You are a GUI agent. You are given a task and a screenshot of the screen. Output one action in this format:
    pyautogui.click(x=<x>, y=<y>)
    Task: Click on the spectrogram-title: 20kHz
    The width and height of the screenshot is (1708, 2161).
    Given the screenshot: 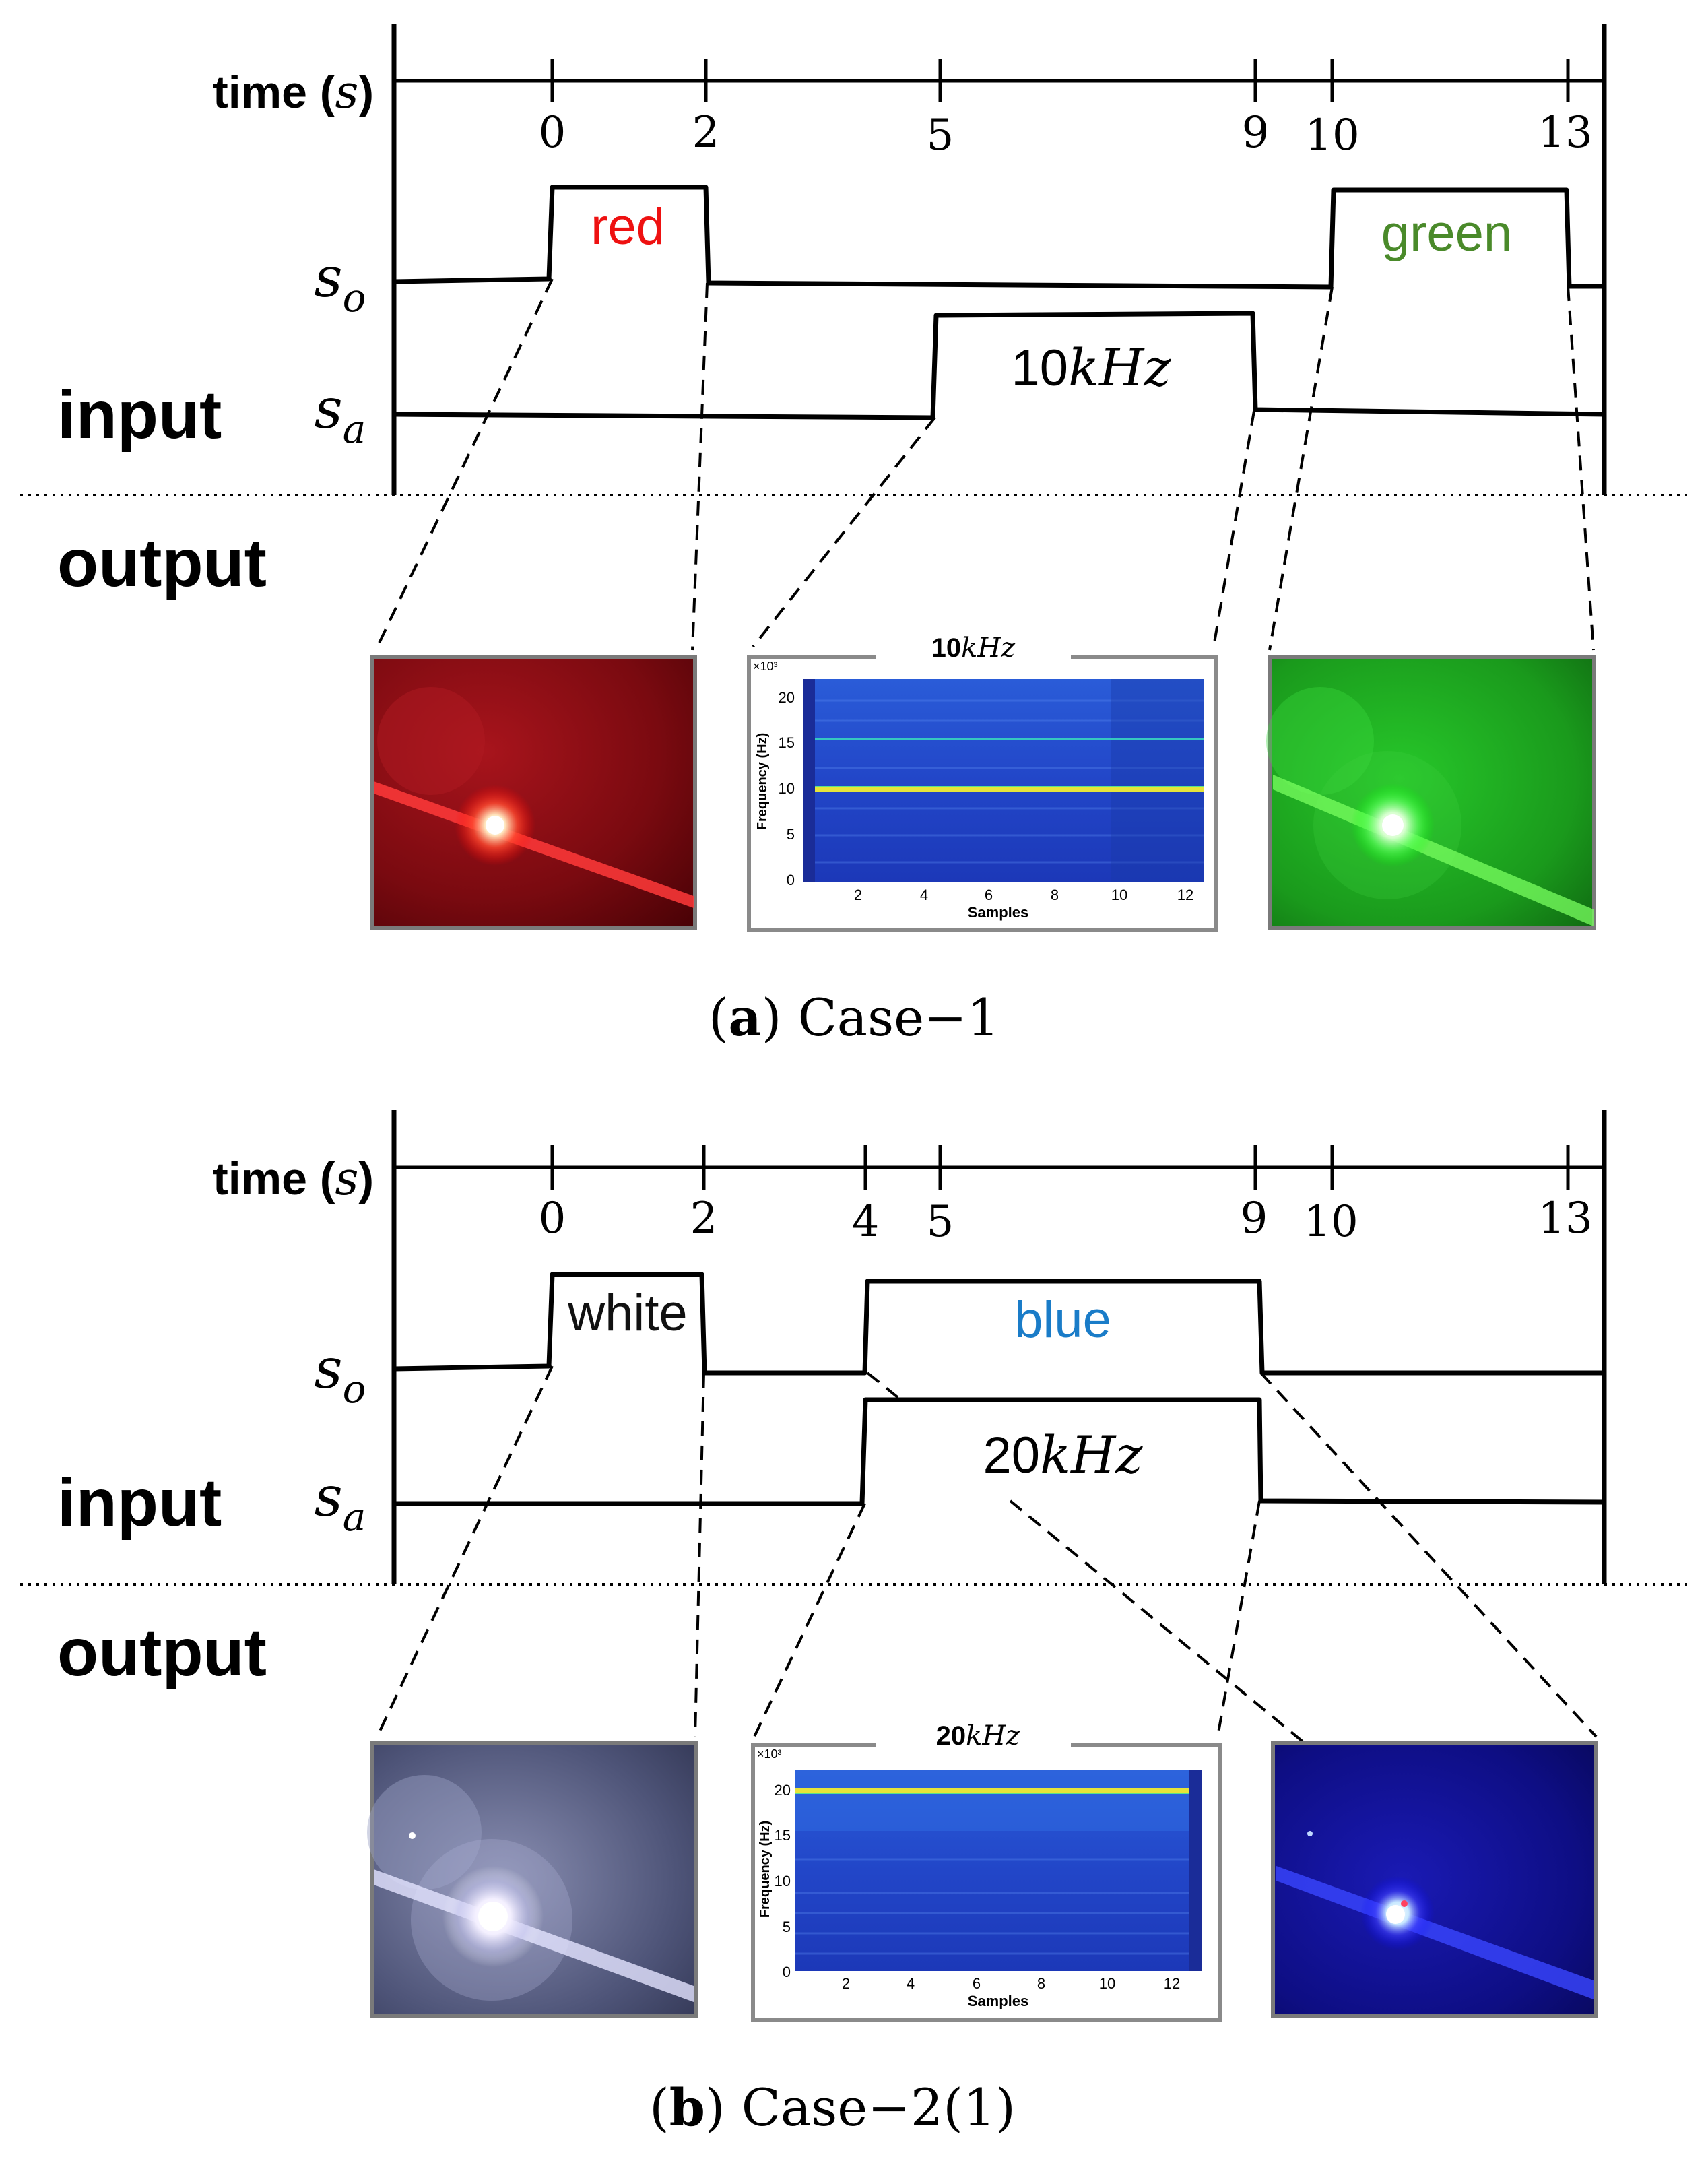 What is the action you would take?
    pyautogui.click(x=979, y=1735)
    